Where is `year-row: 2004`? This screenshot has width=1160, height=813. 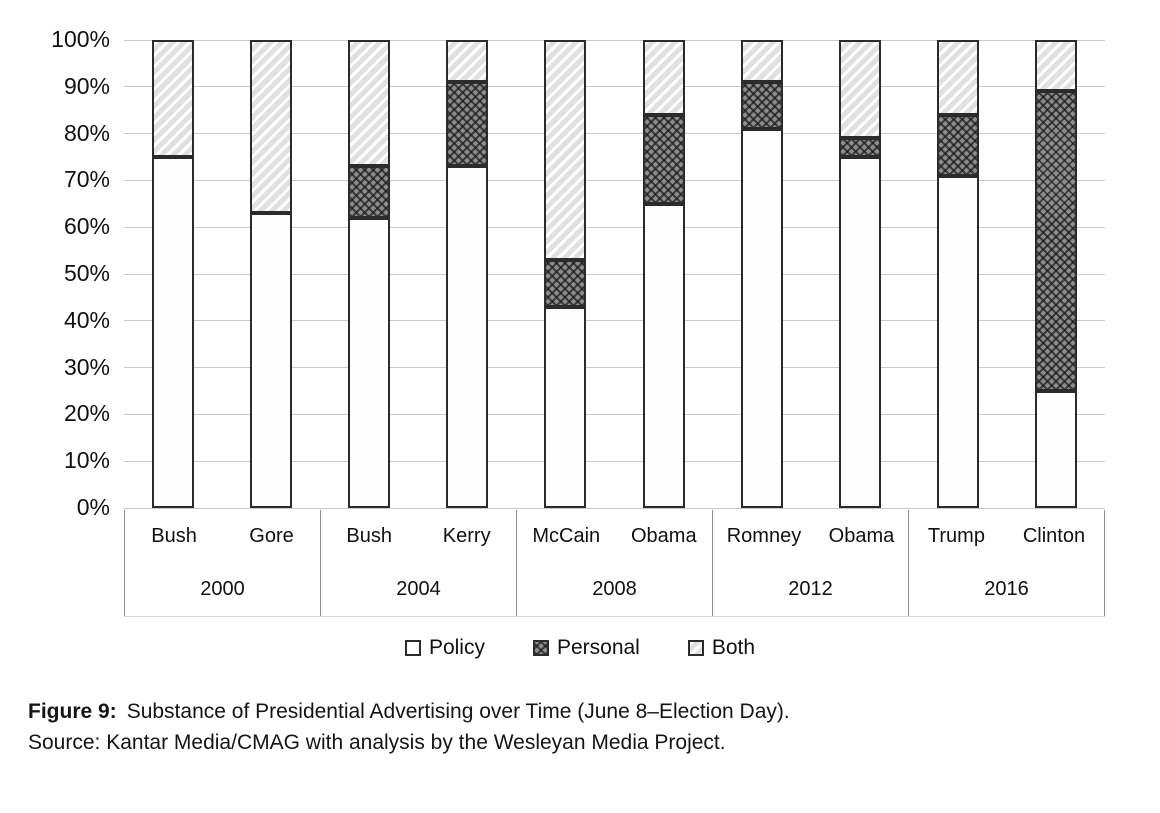 year-row: 2004 is located at coordinates (418, 589).